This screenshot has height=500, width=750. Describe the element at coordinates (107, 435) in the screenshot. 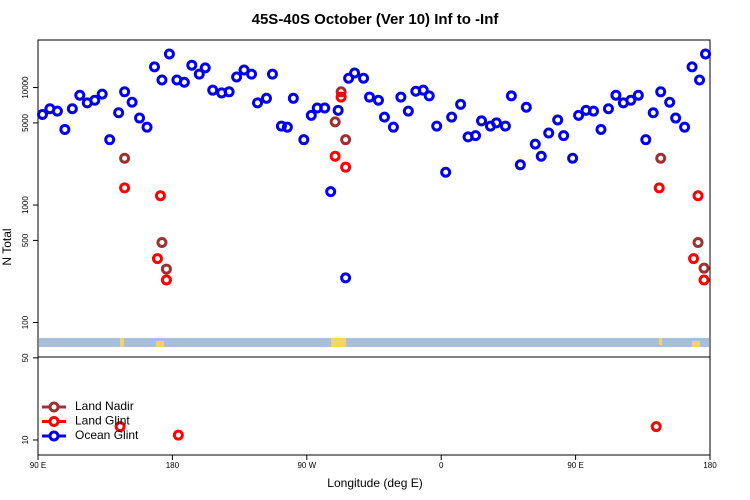

I see `legend-label: Ocean Glint` at that location.